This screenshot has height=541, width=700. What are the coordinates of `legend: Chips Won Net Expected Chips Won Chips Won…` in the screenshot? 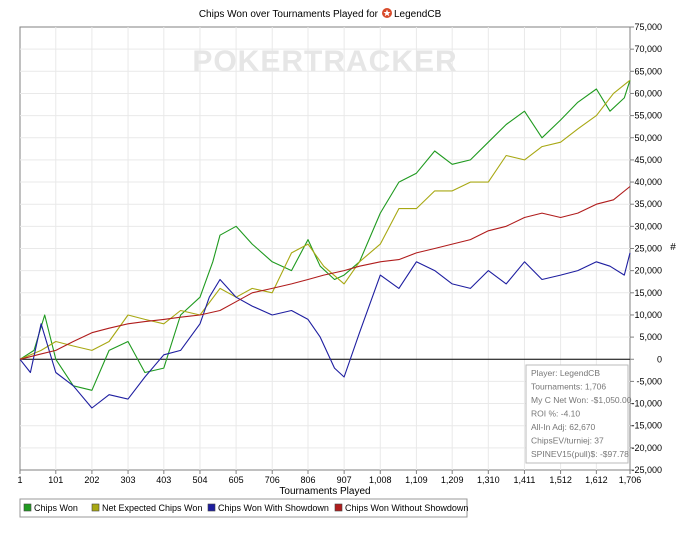 It's located at (243, 508).